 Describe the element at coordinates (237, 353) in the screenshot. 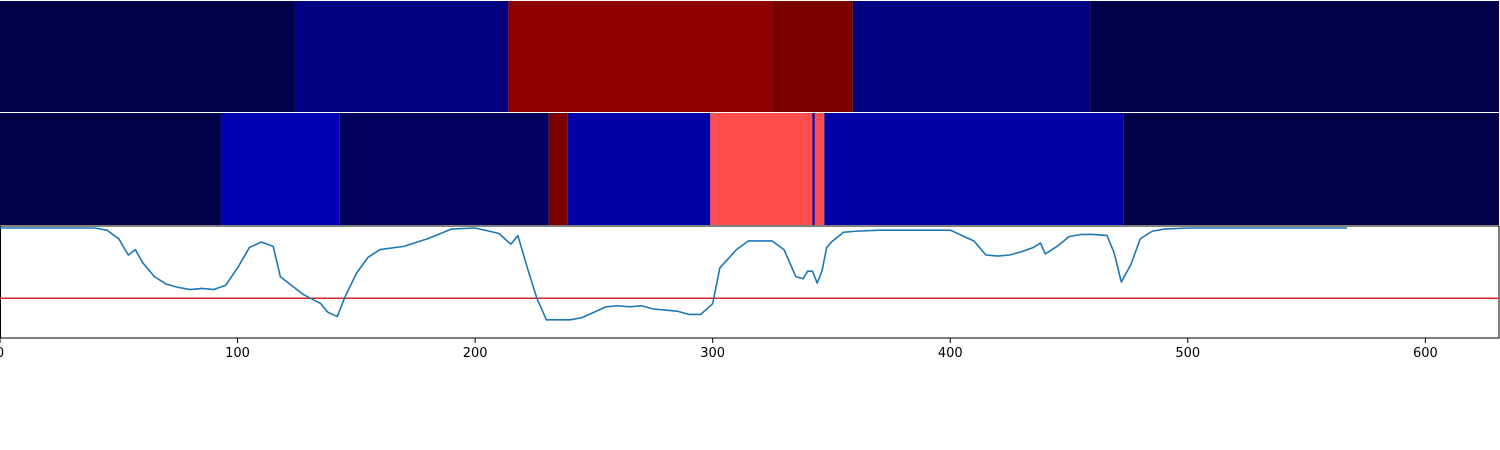

I see `x-tick-label: 100` at that location.